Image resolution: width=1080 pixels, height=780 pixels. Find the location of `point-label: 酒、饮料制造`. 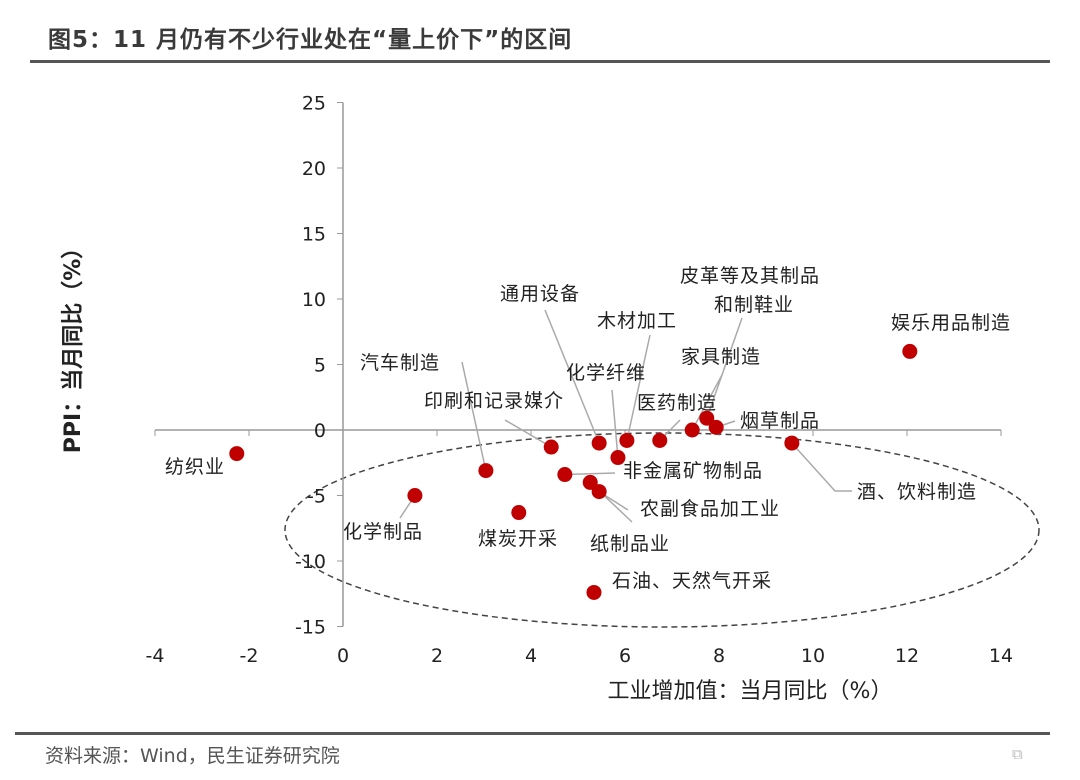

point-label: 酒、饮料制造 is located at coordinates (917, 492).